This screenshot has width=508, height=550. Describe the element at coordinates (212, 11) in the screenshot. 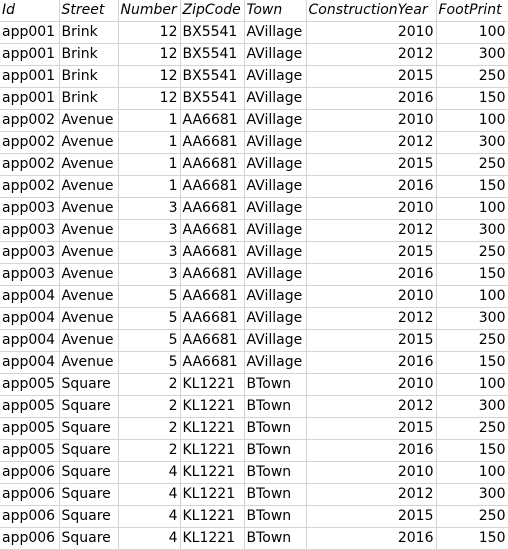

I see `header-zipcode: ZipCode` at that location.